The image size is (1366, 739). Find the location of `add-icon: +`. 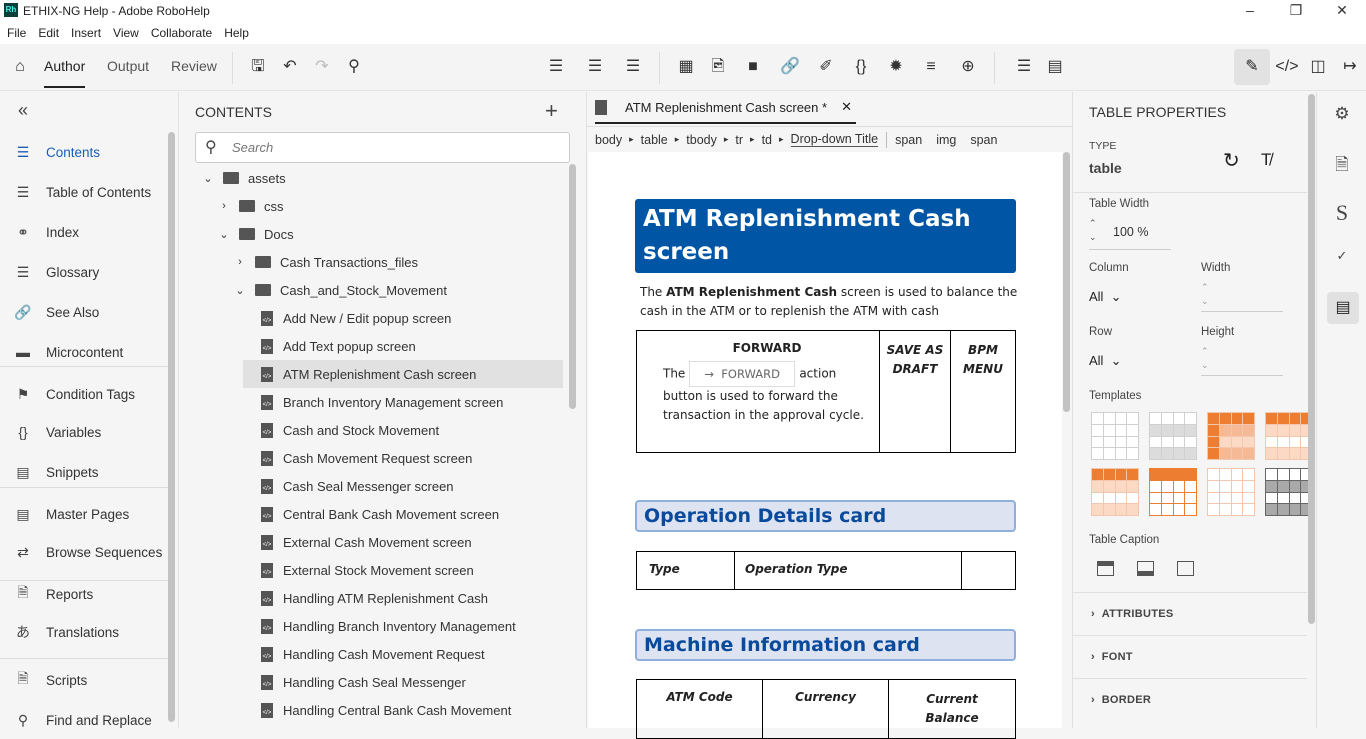

add-icon: + is located at coordinates (551, 110).